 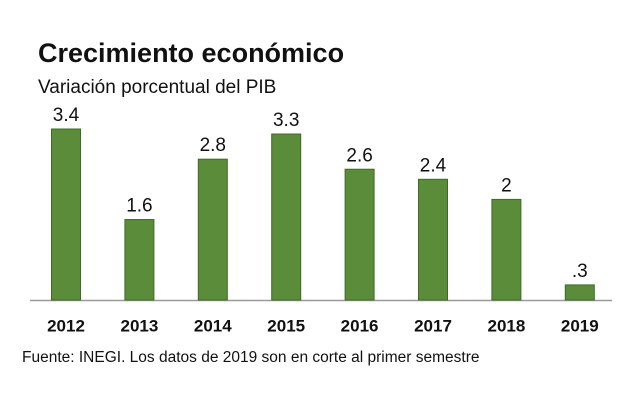 I want to click on x-tick-label: 2018, so click(x=506, y=325).